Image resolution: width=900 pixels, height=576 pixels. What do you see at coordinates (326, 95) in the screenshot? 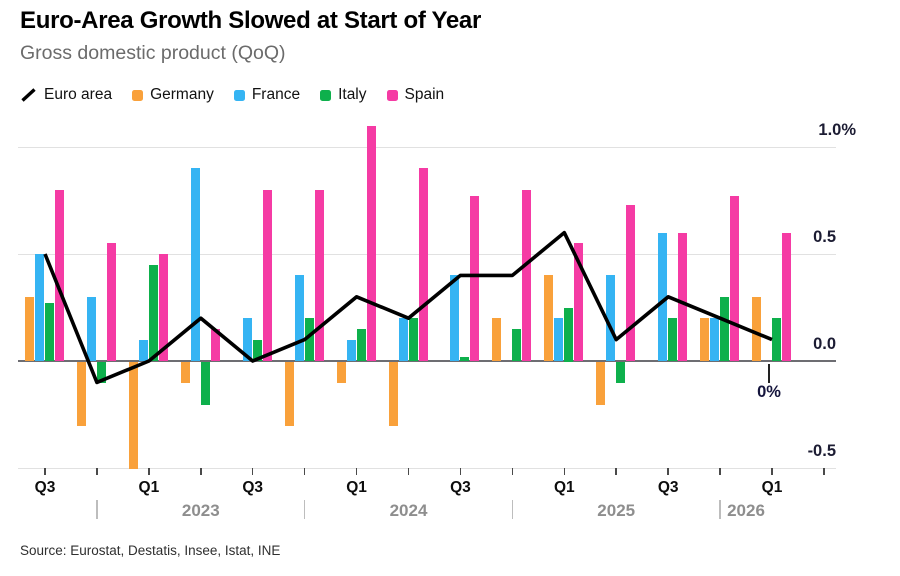
I see `italy-swatch-icon` at bounding box center [326, 95].